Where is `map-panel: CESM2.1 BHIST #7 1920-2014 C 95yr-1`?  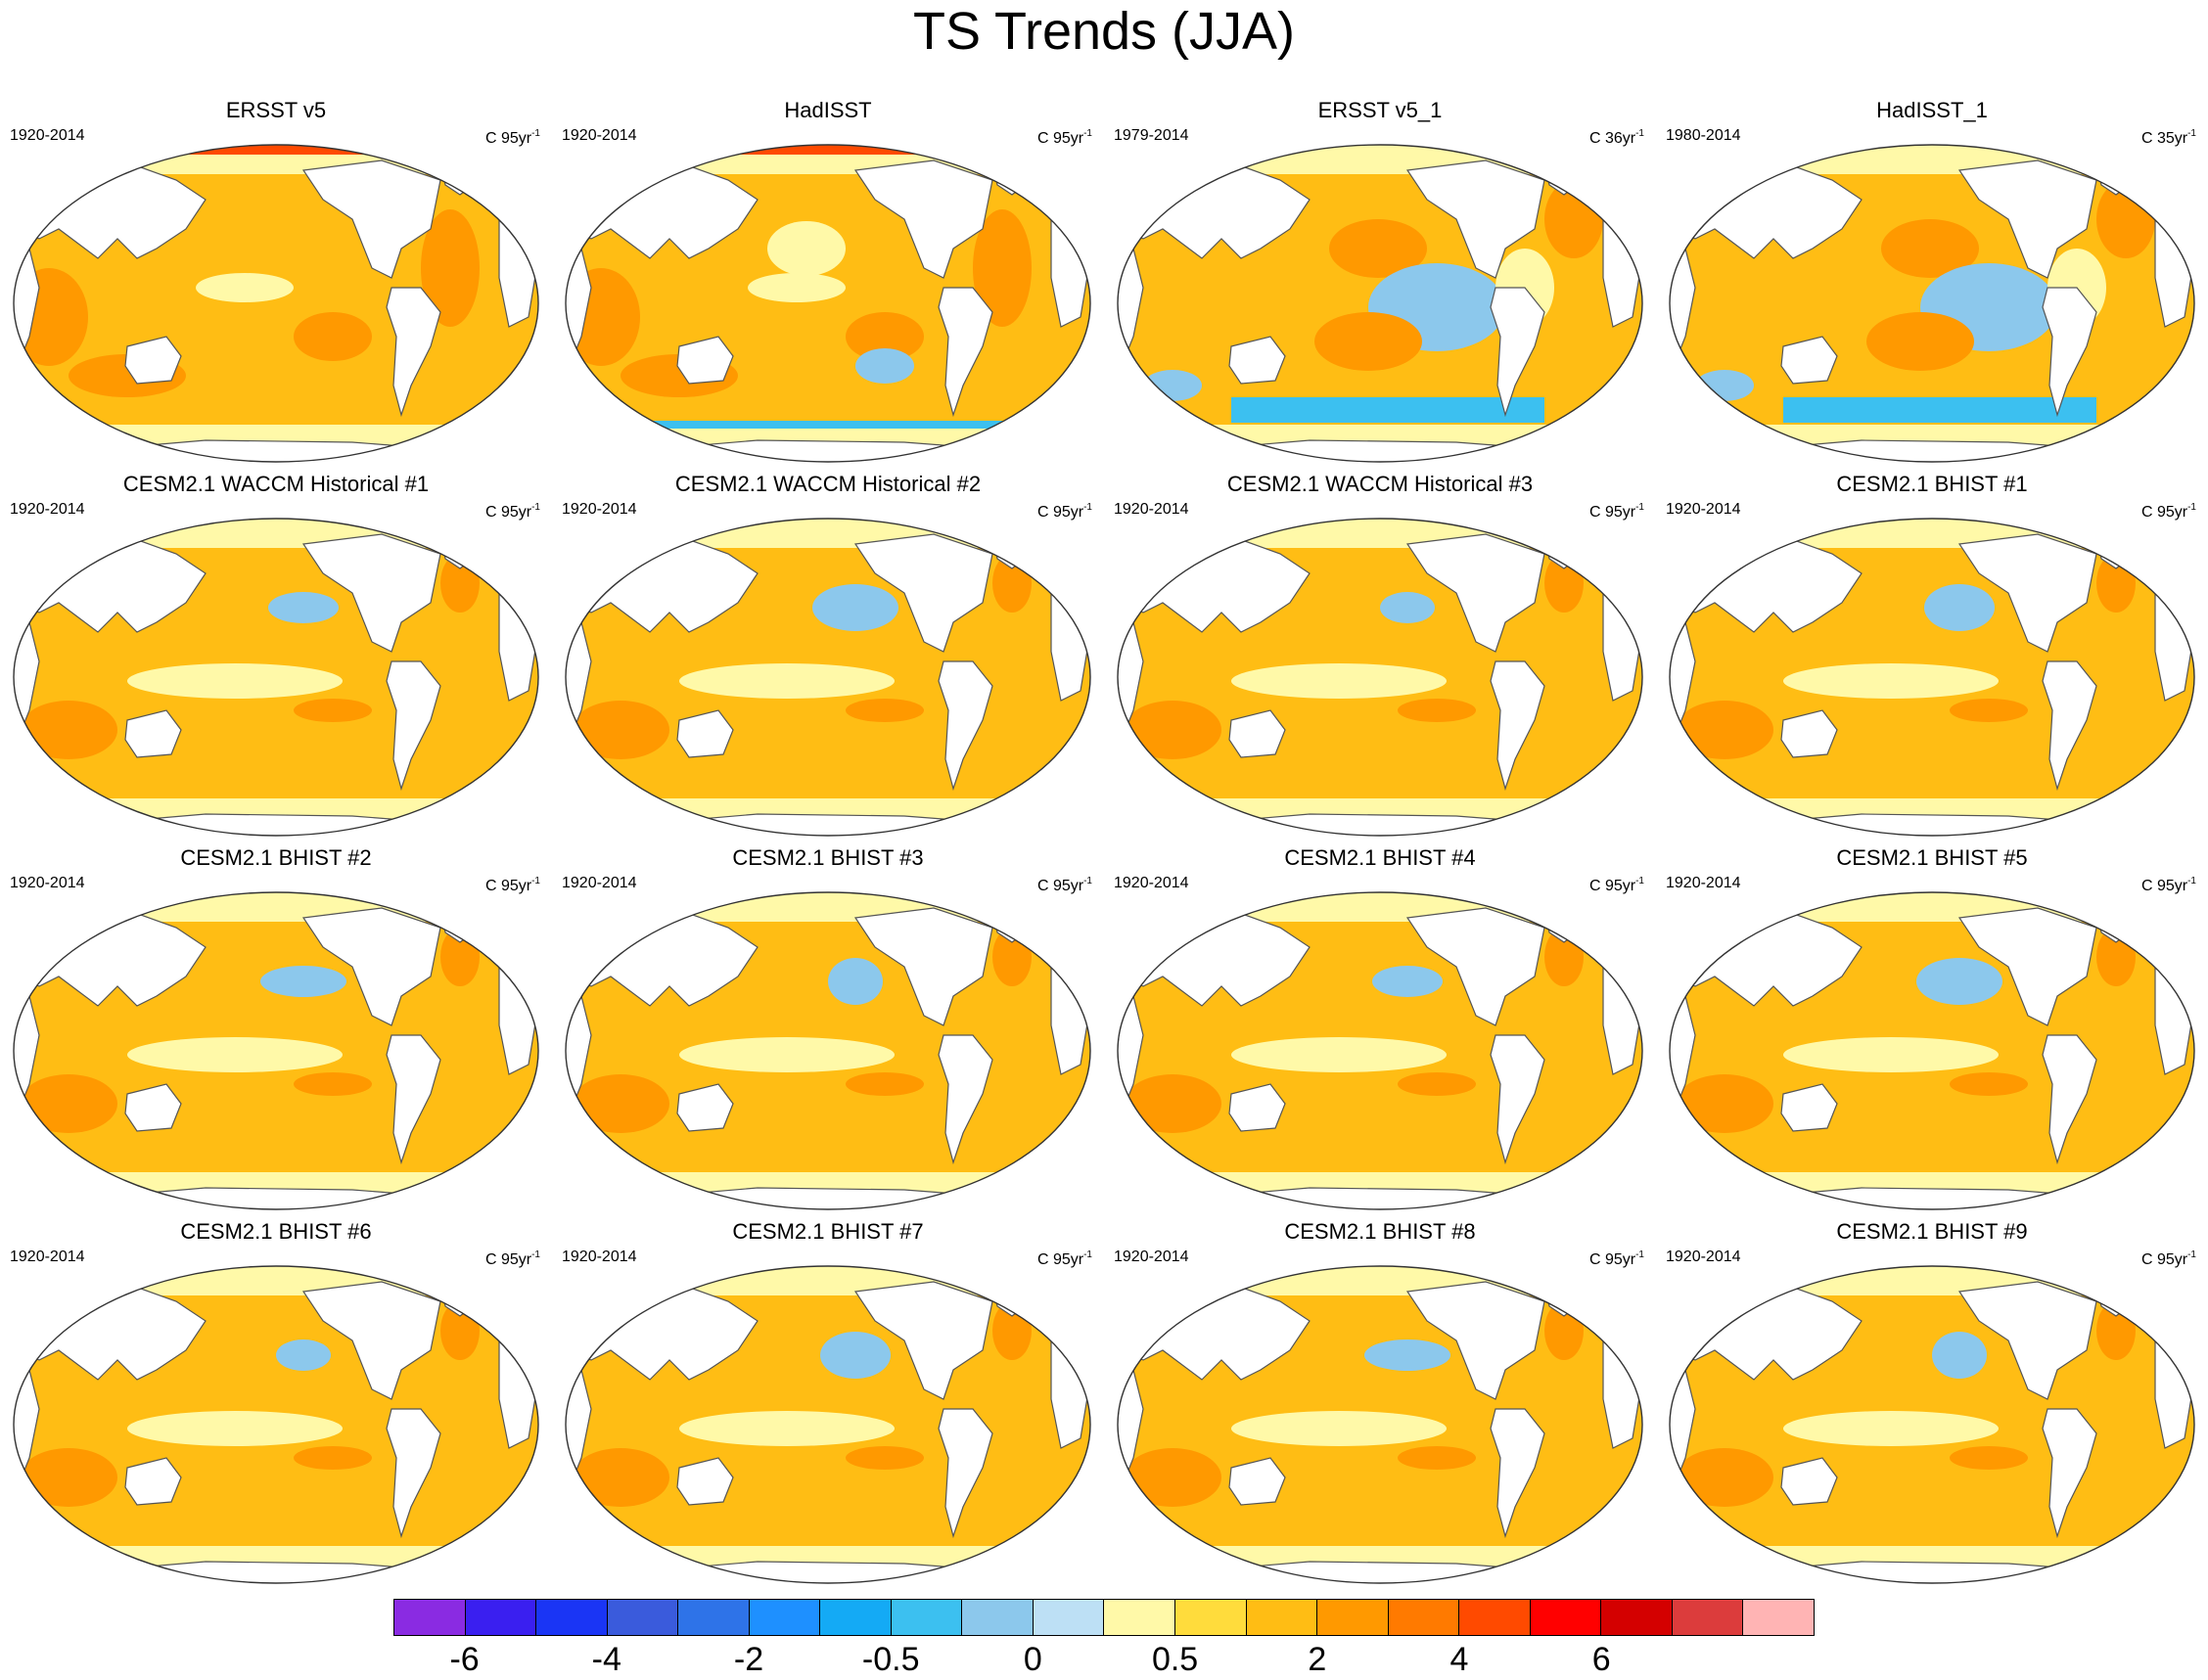 map-panel: CESM2.1 BHIST #7 1920-2014 C 95yr-1 is located at coordinates (828, 1407).